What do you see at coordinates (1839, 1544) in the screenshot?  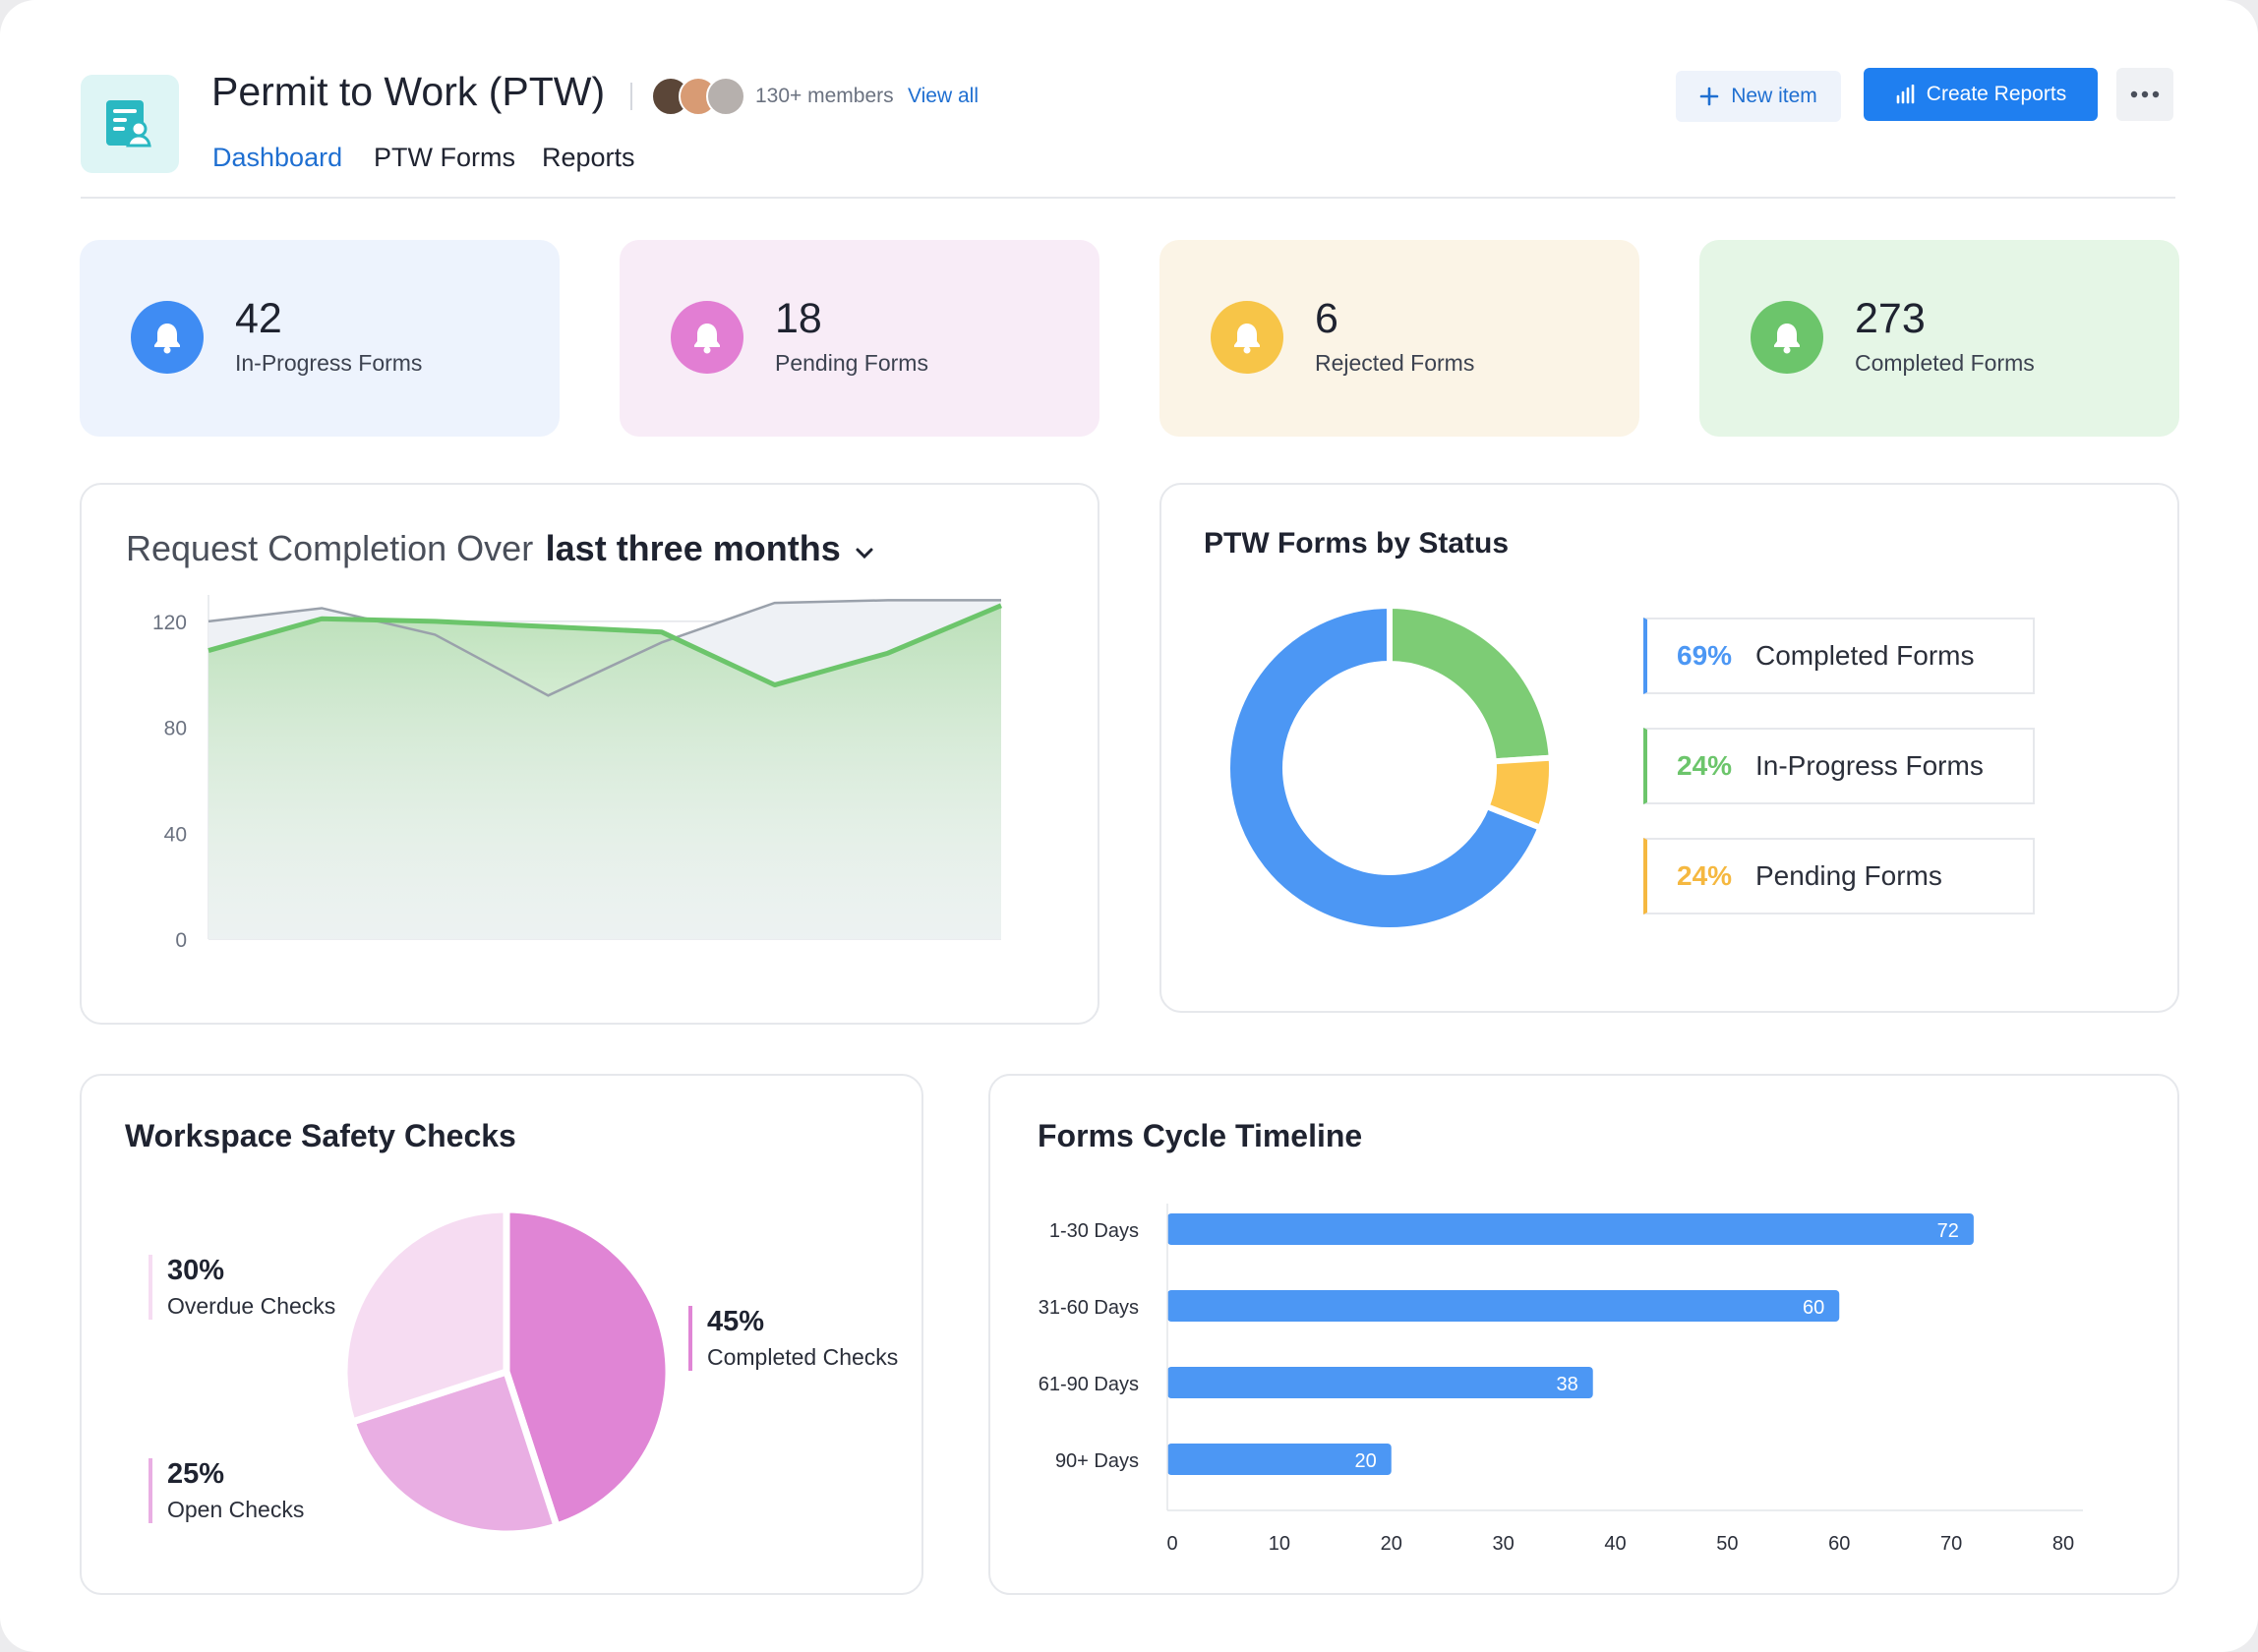 I see `x-tick-label: 60` at bounding box center [1839, 1544].